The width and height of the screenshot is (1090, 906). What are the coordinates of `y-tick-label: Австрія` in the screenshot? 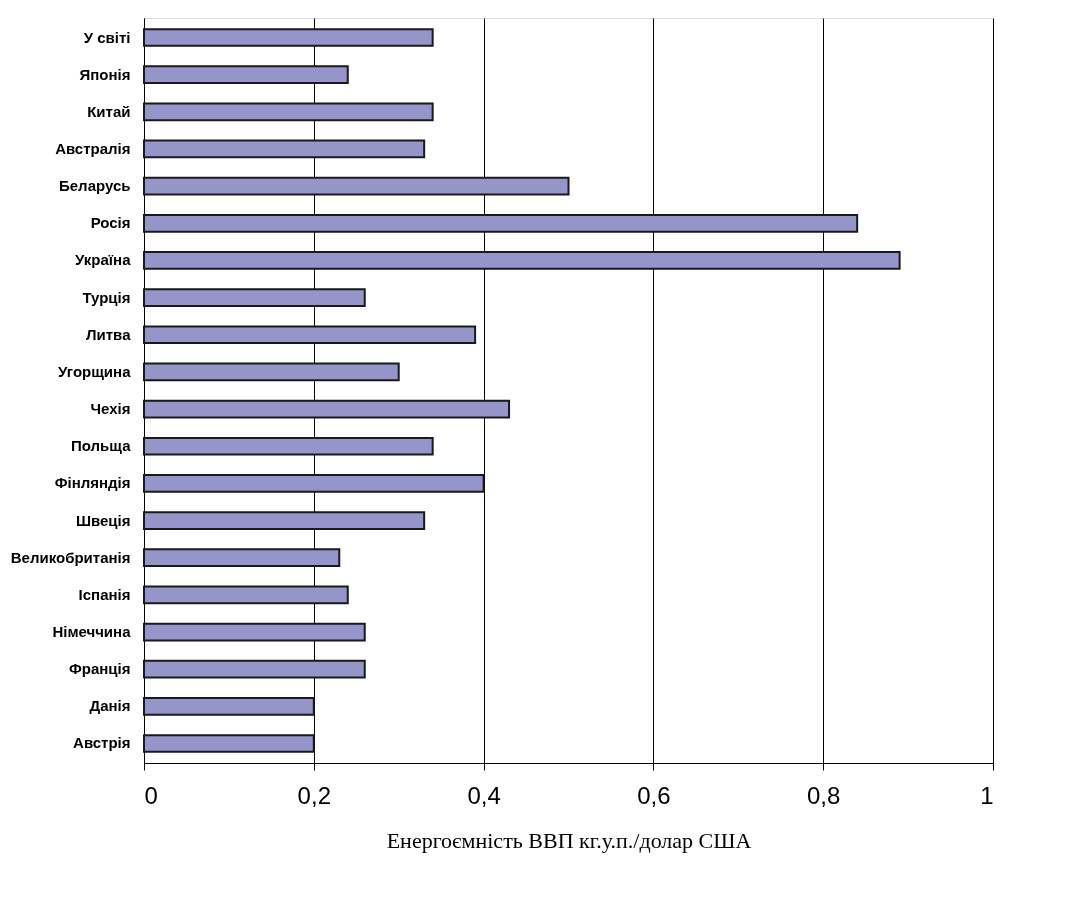 It's located at (102, 743).